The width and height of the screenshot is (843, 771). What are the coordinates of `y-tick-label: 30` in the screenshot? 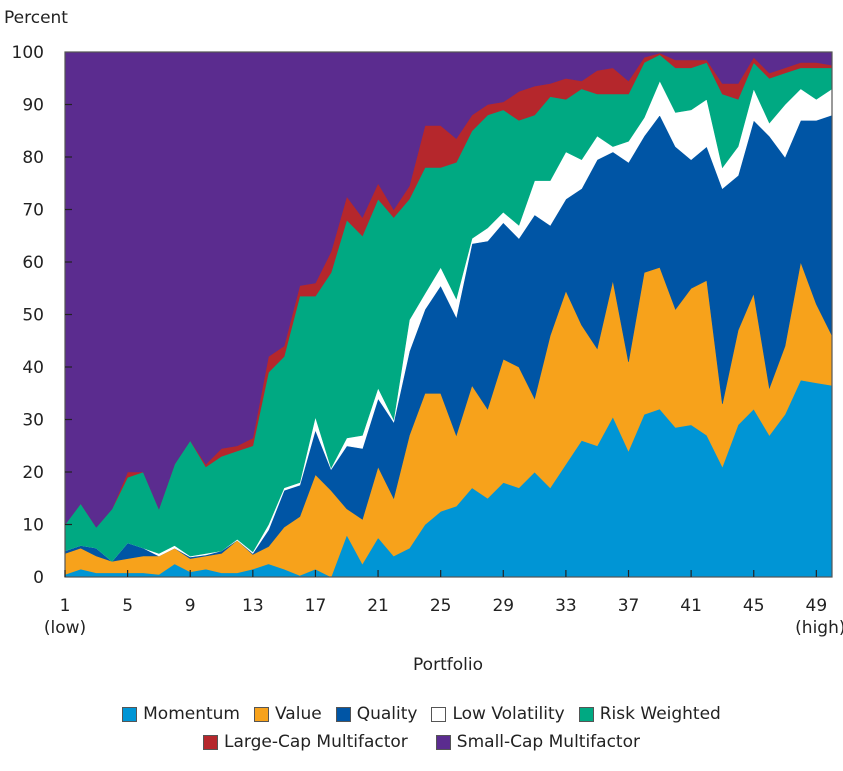 It's located at (33, 421).